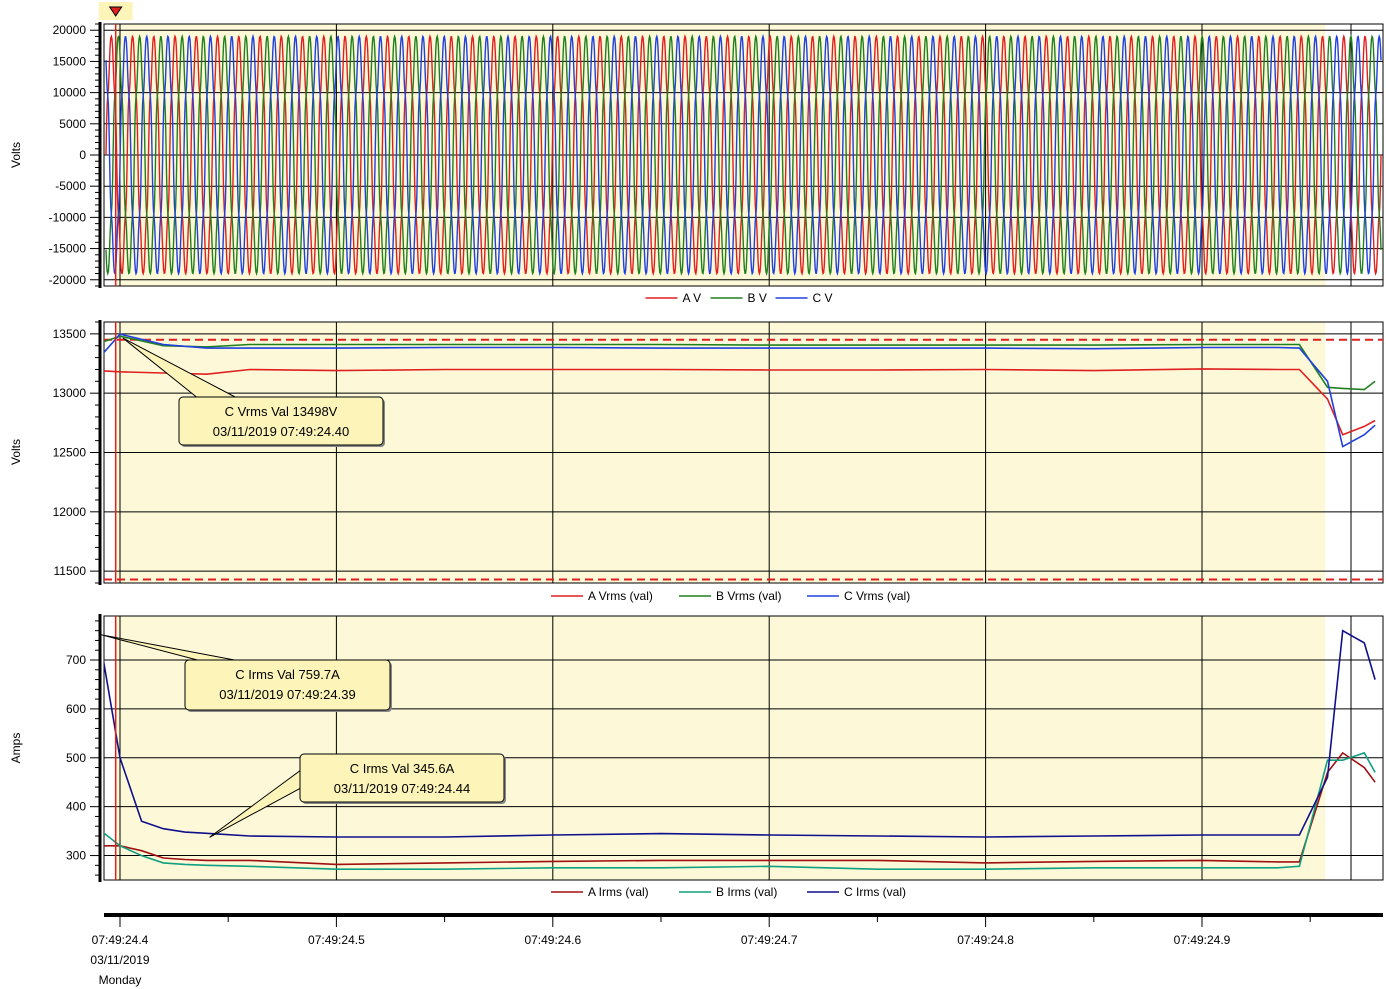 The width and height of the screenshot is (1386, 989). Describe the element at coordinates (120, 940) in the screenshot. I see `time-tick-label: 07:49:24.4` at that location.